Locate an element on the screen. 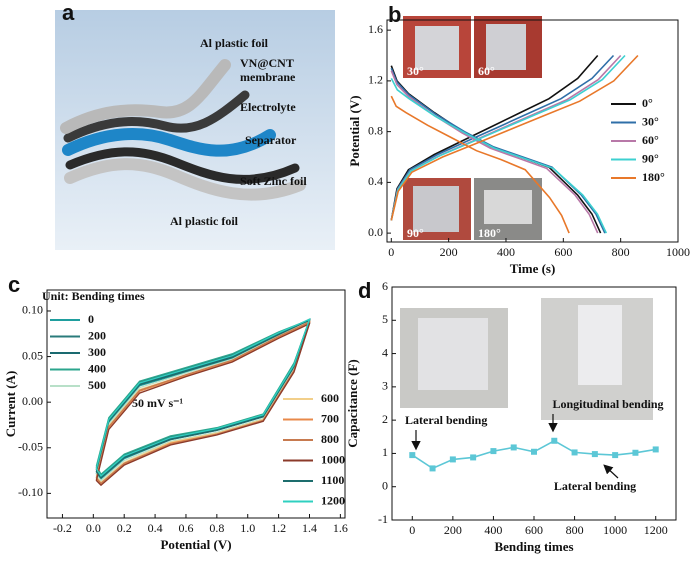  inset-label: 30° is located at coordinates (415, 71).